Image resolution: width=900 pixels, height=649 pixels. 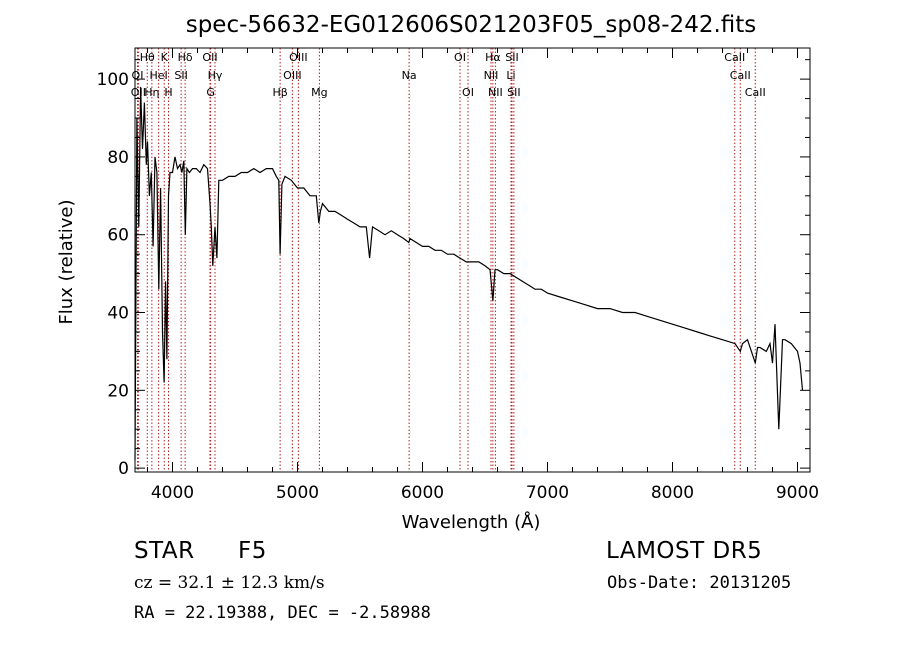 I want to click on y-tick-label: 40, so click(x=118, y=314).